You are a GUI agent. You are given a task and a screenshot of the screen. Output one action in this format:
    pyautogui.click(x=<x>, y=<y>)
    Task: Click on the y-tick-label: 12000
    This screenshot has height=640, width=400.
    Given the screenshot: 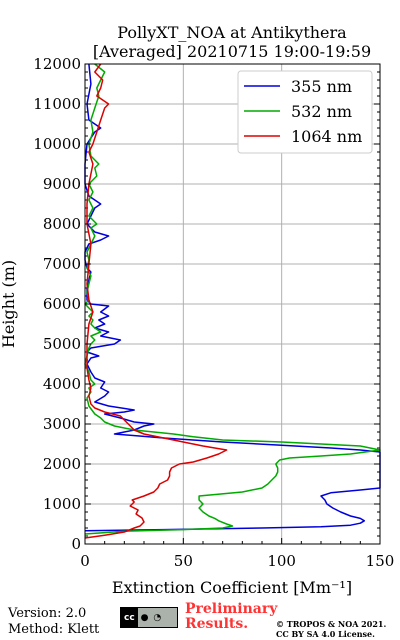 What is the action you would take?
    pyautogui.click(x=57, y=64)
    